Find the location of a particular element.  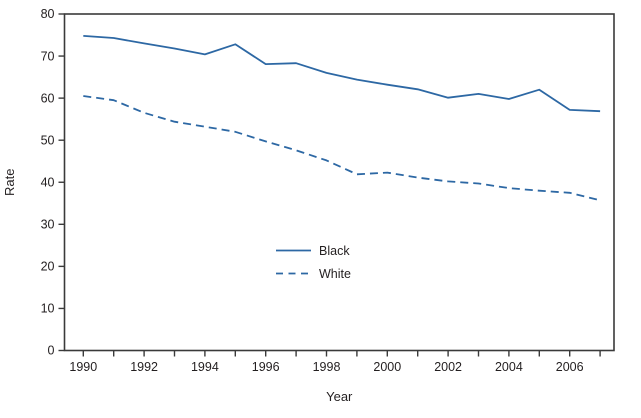

y-axis-tick-label: 10 is located at coordinates (48, 309).